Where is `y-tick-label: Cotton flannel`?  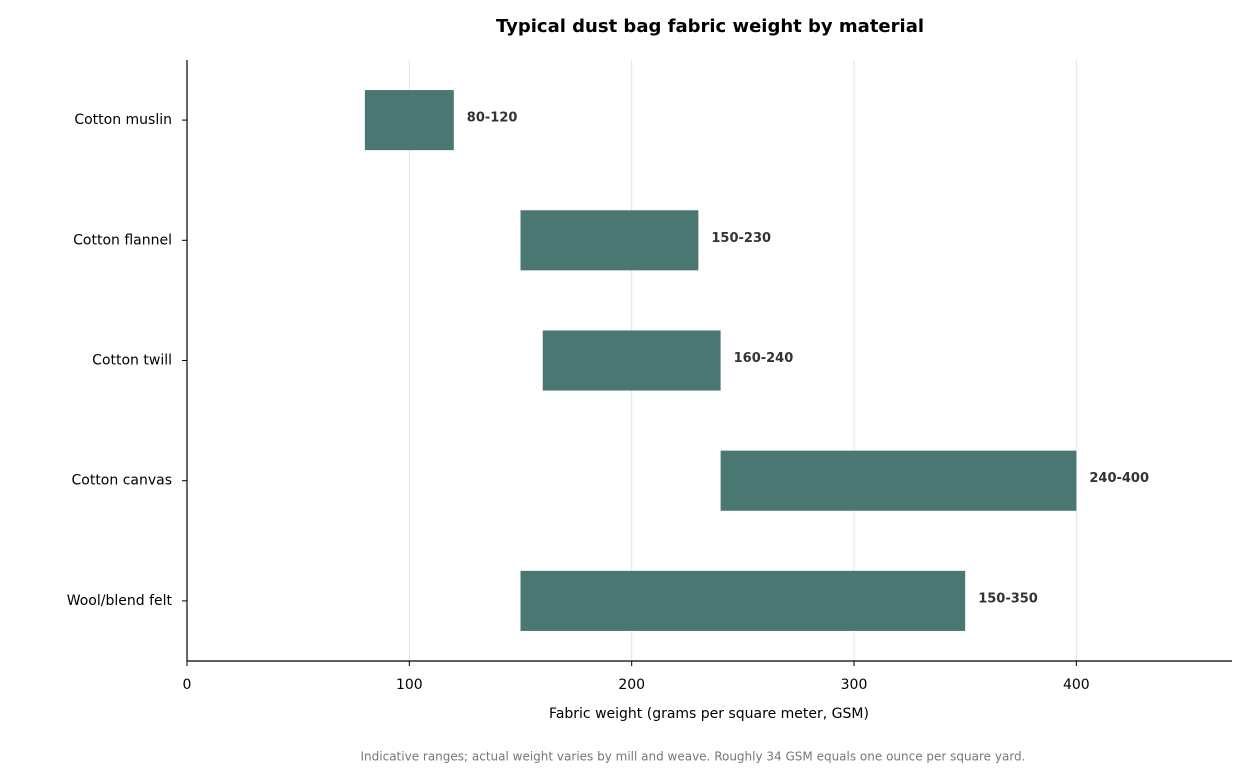
y-tick-label: Cotton flannel is located at coordinates (122, 240).